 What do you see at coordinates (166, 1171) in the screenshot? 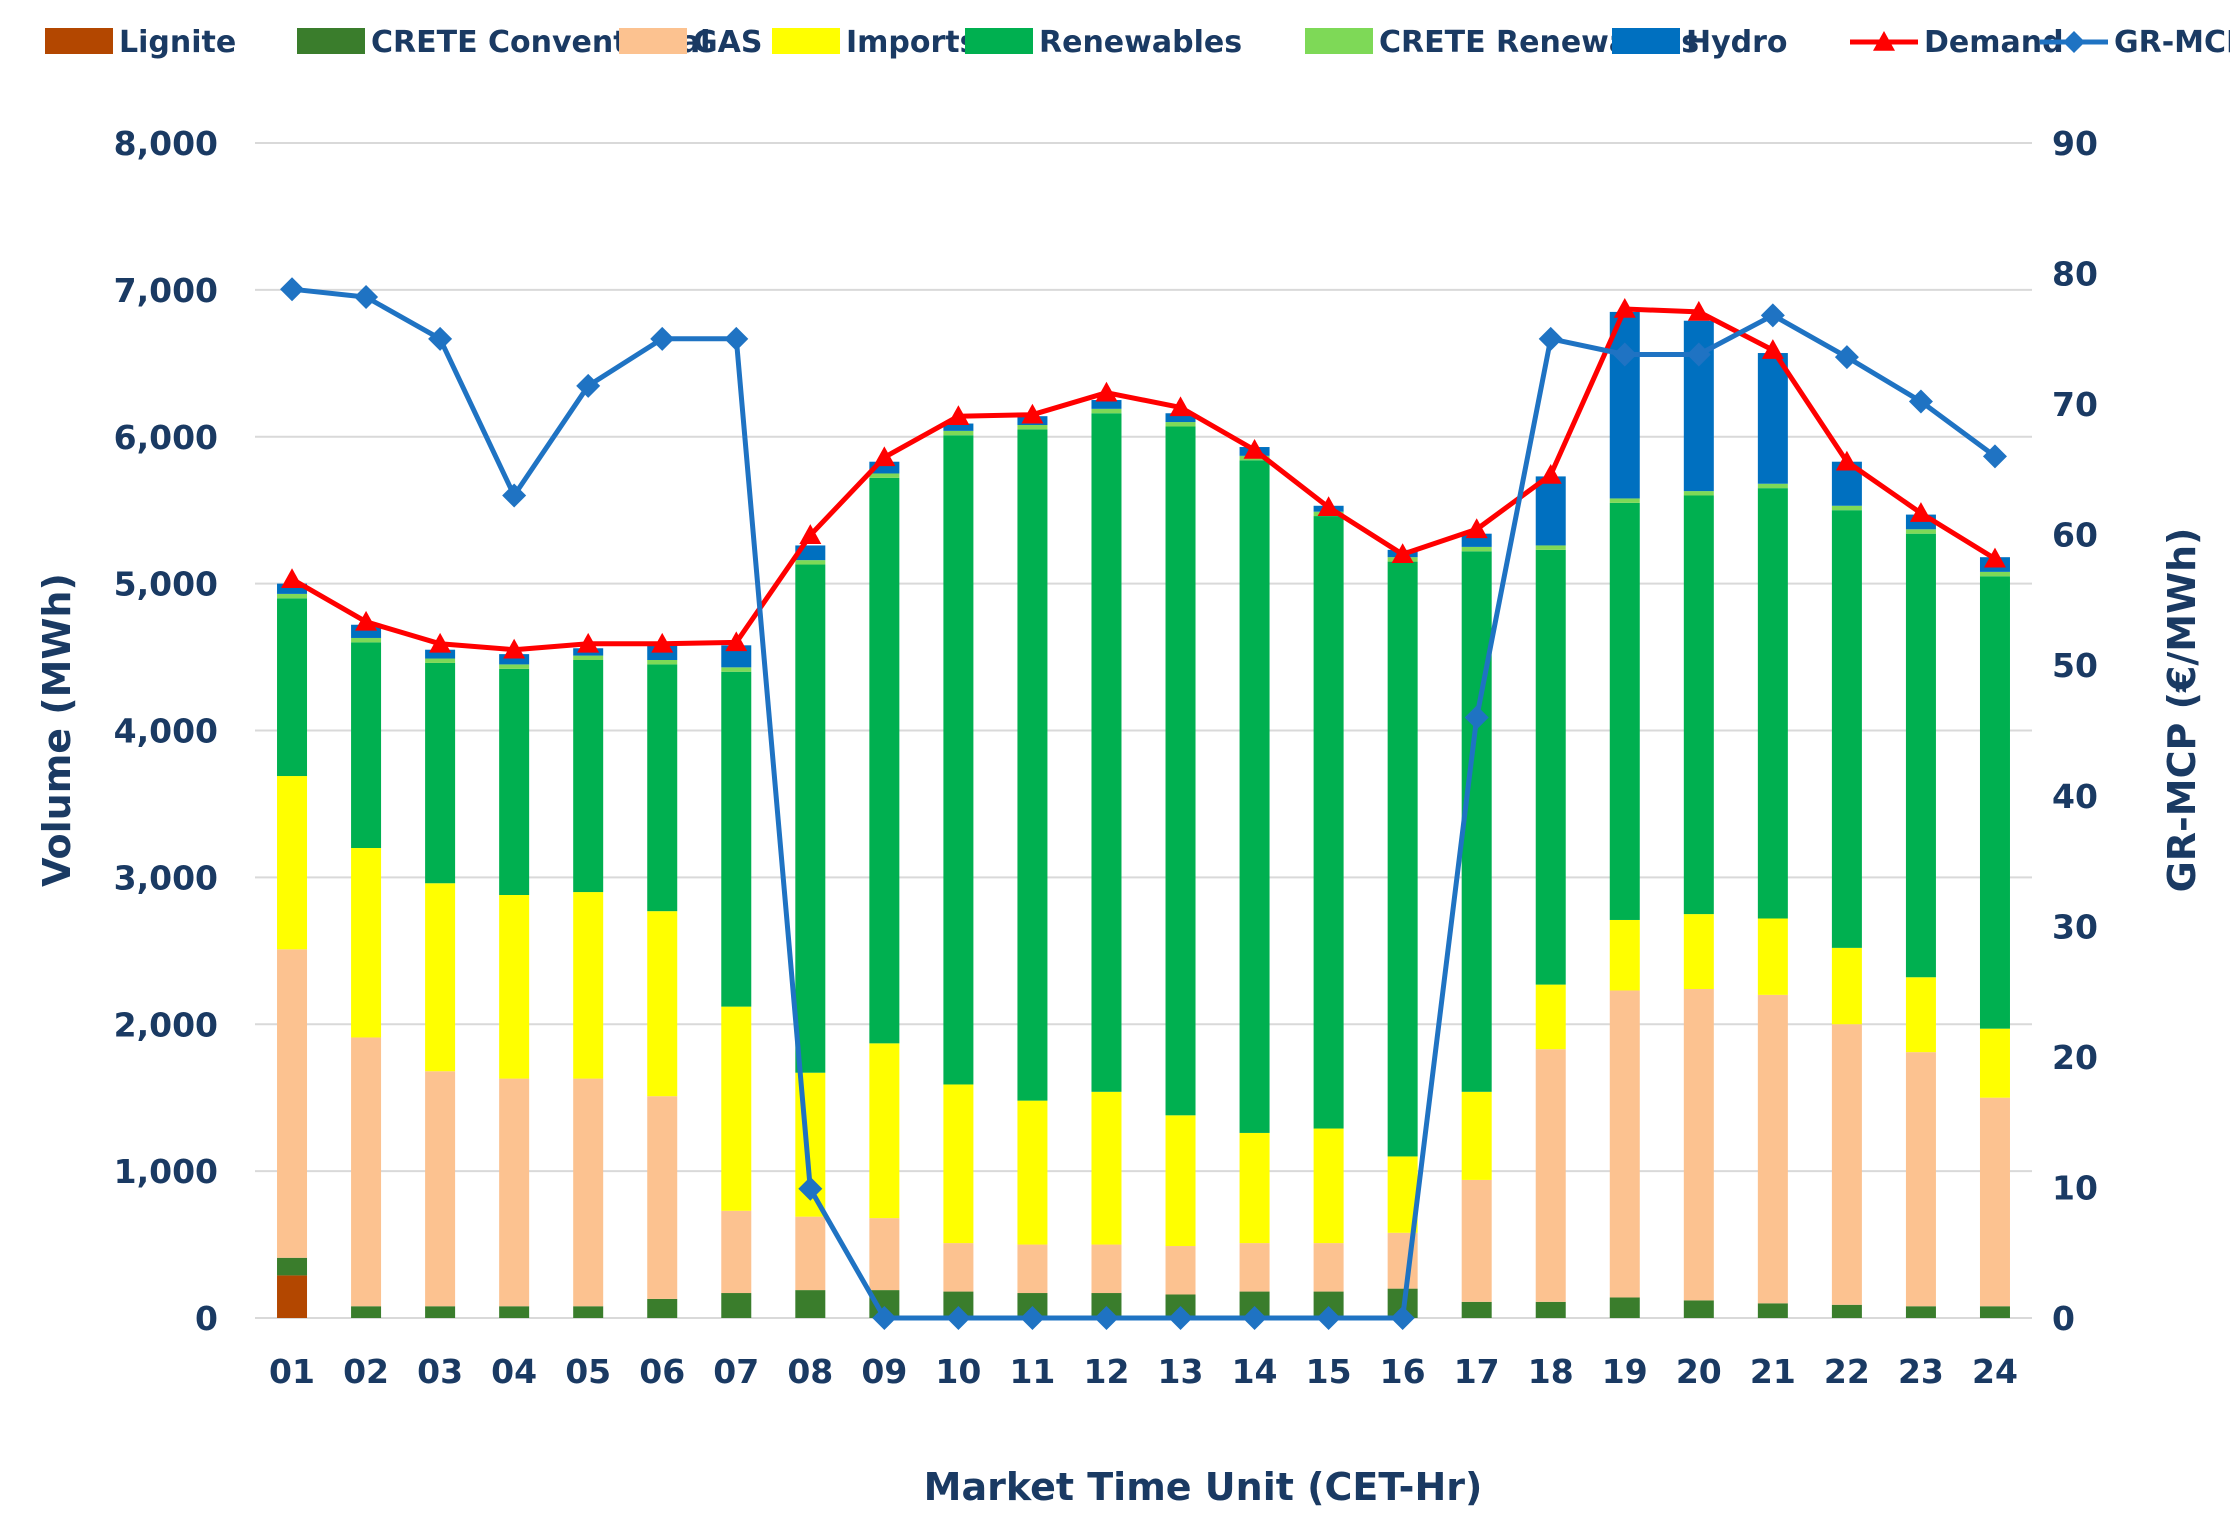
I see `y-tick-label: 1,000` at bounding box center [166, 1171].